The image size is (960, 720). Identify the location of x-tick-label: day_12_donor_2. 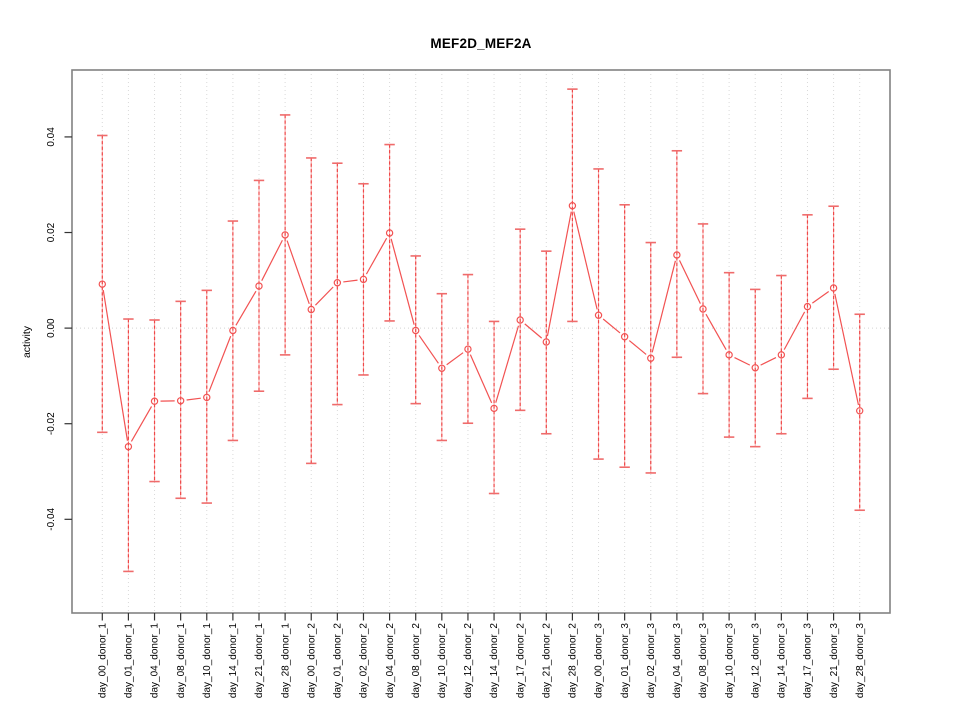
(468, 661).